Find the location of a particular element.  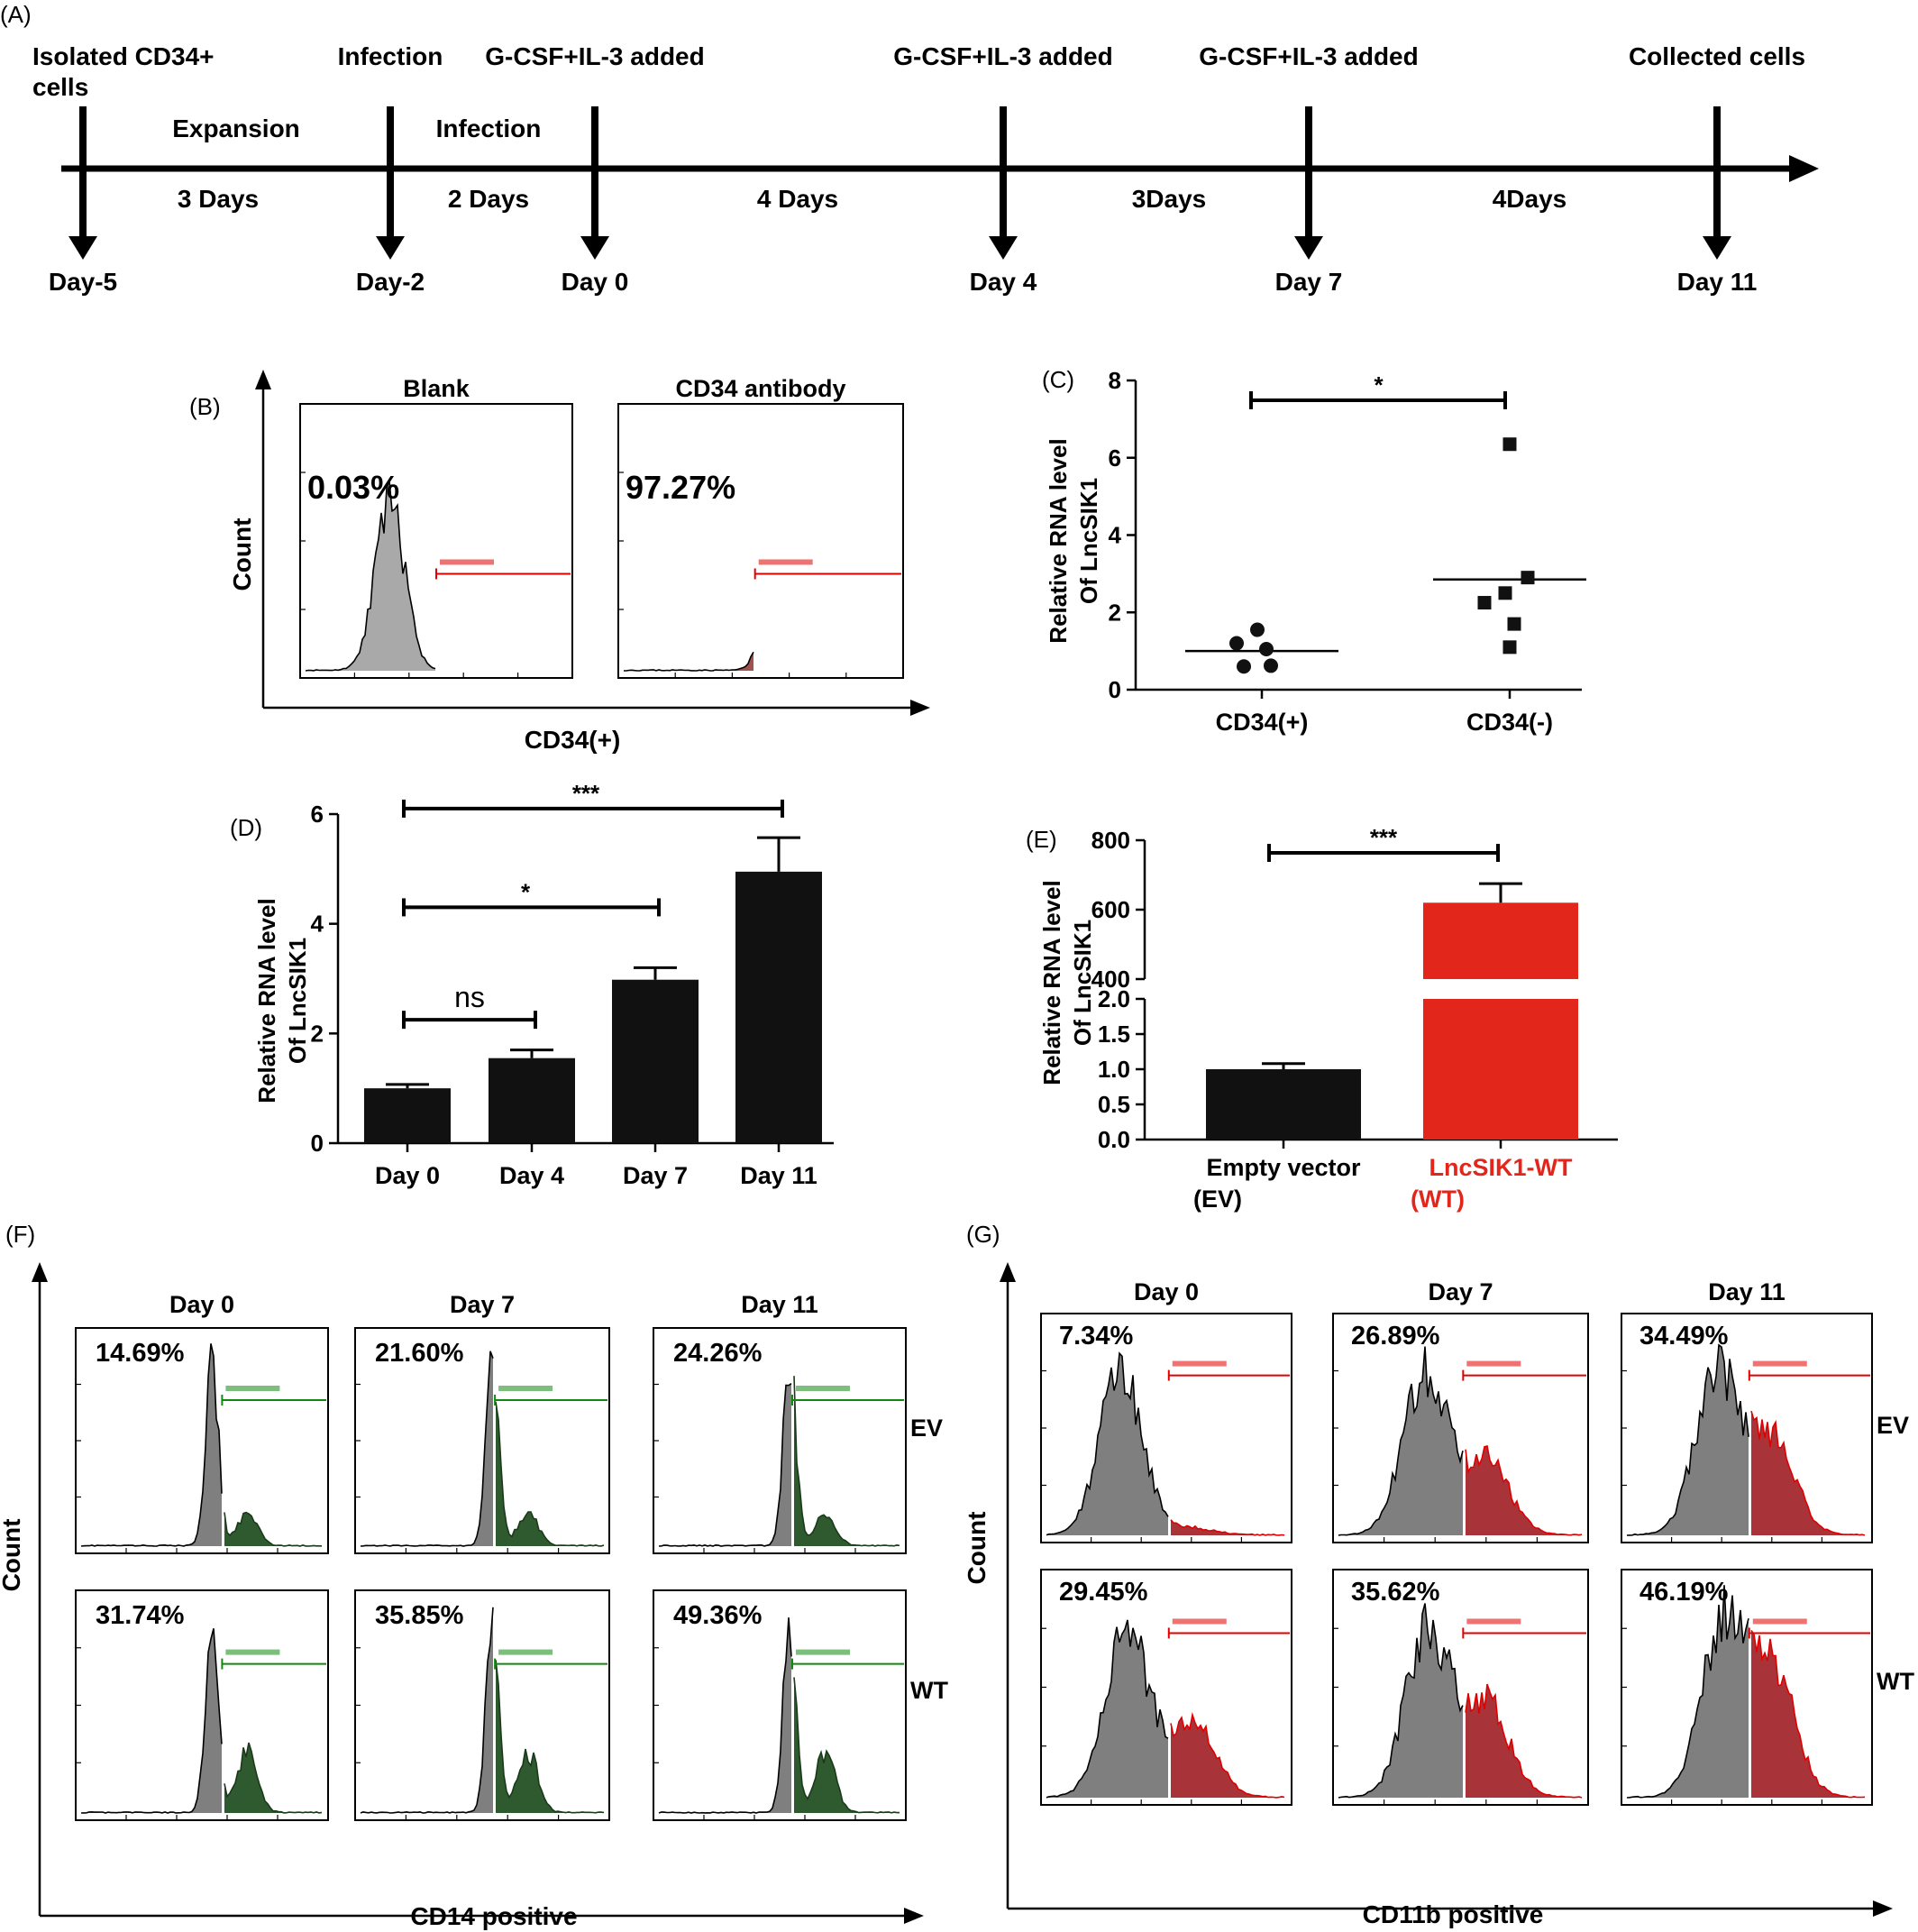

timeline-event-label-5: Collected cells is located at coordinates (1717, 56).